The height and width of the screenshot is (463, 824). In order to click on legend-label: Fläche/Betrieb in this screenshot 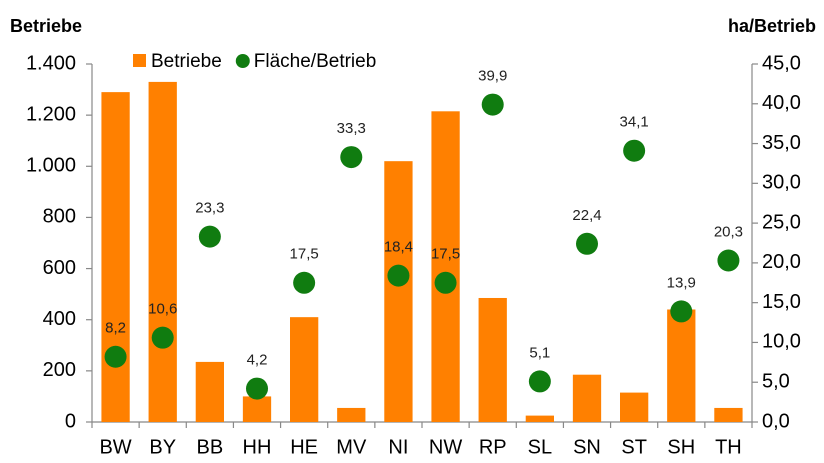, I will do `click(315, 61)`.